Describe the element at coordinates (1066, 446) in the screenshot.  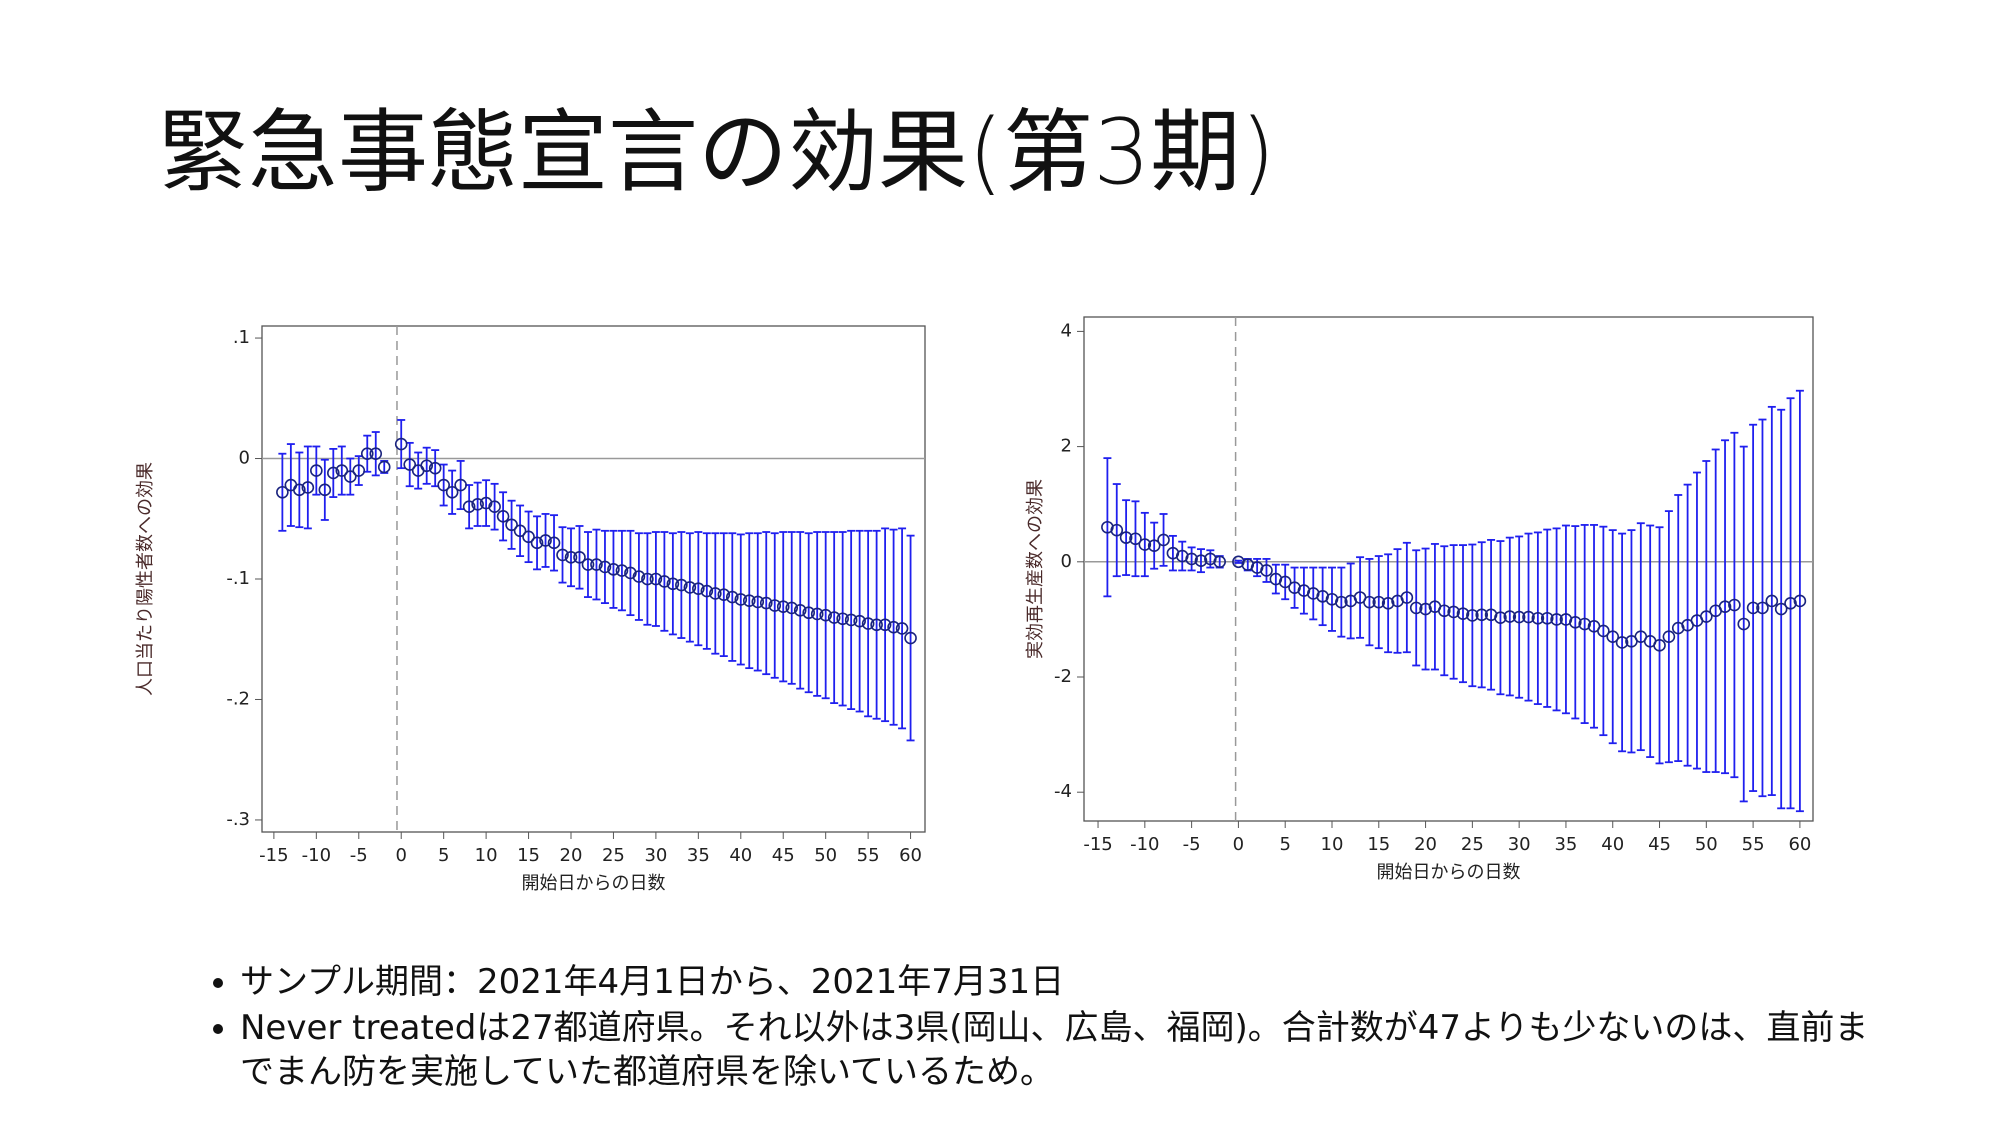
I see `y-tick-label: 2` at that location.